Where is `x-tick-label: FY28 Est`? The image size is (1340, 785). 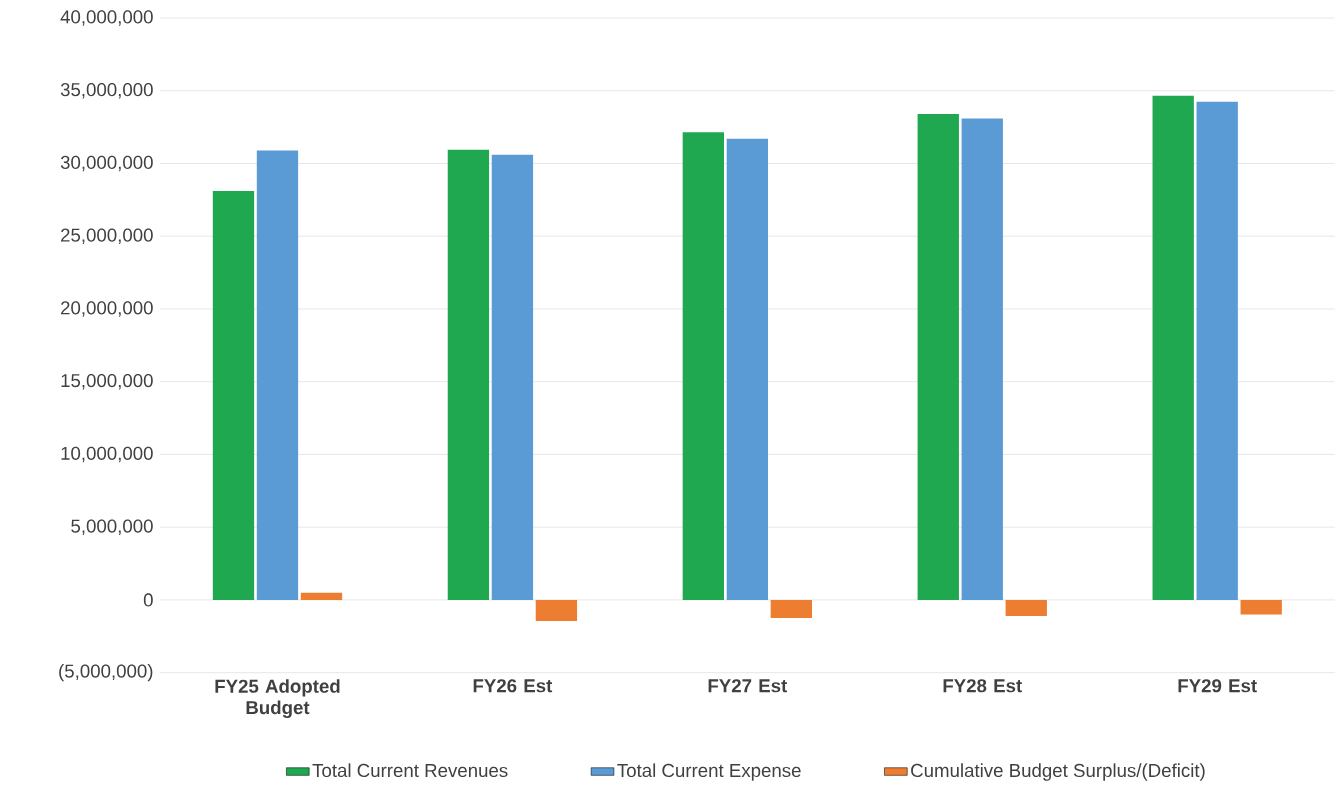 x-tick-label: FY28 Est is located at coordinates (982, 686).